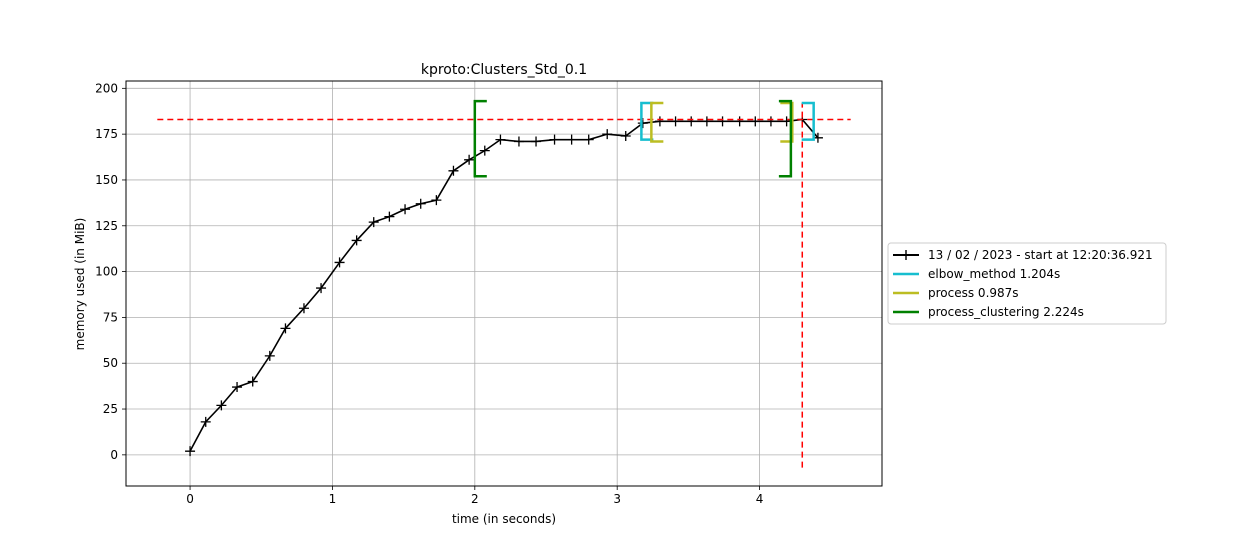 Image resolution: width=1260 pixels, height=540 pixels. What do you see at coordinates (114, 455) in the screenshot?
I see `y-tick-label: 0` at bounding box center [114, 455].